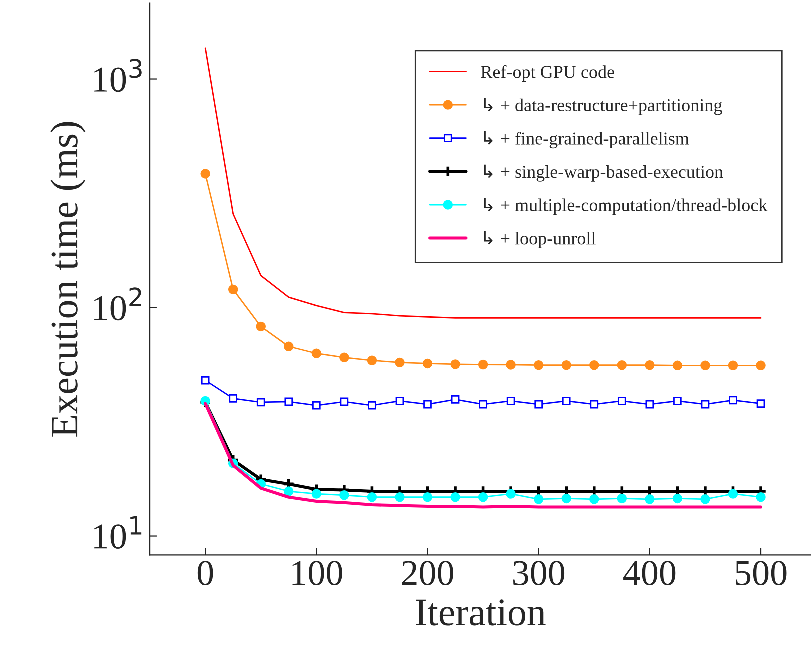  Describe the element at coordinates (539, 573) in the screenshot. I see `x-tick-label: 300` at that location.